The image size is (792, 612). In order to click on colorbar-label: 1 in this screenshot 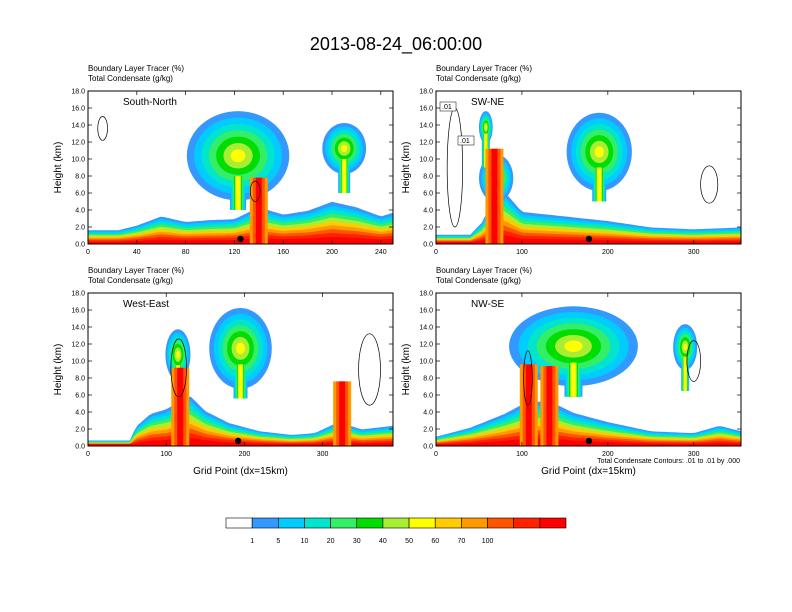, I will do `click(252, 541)`.